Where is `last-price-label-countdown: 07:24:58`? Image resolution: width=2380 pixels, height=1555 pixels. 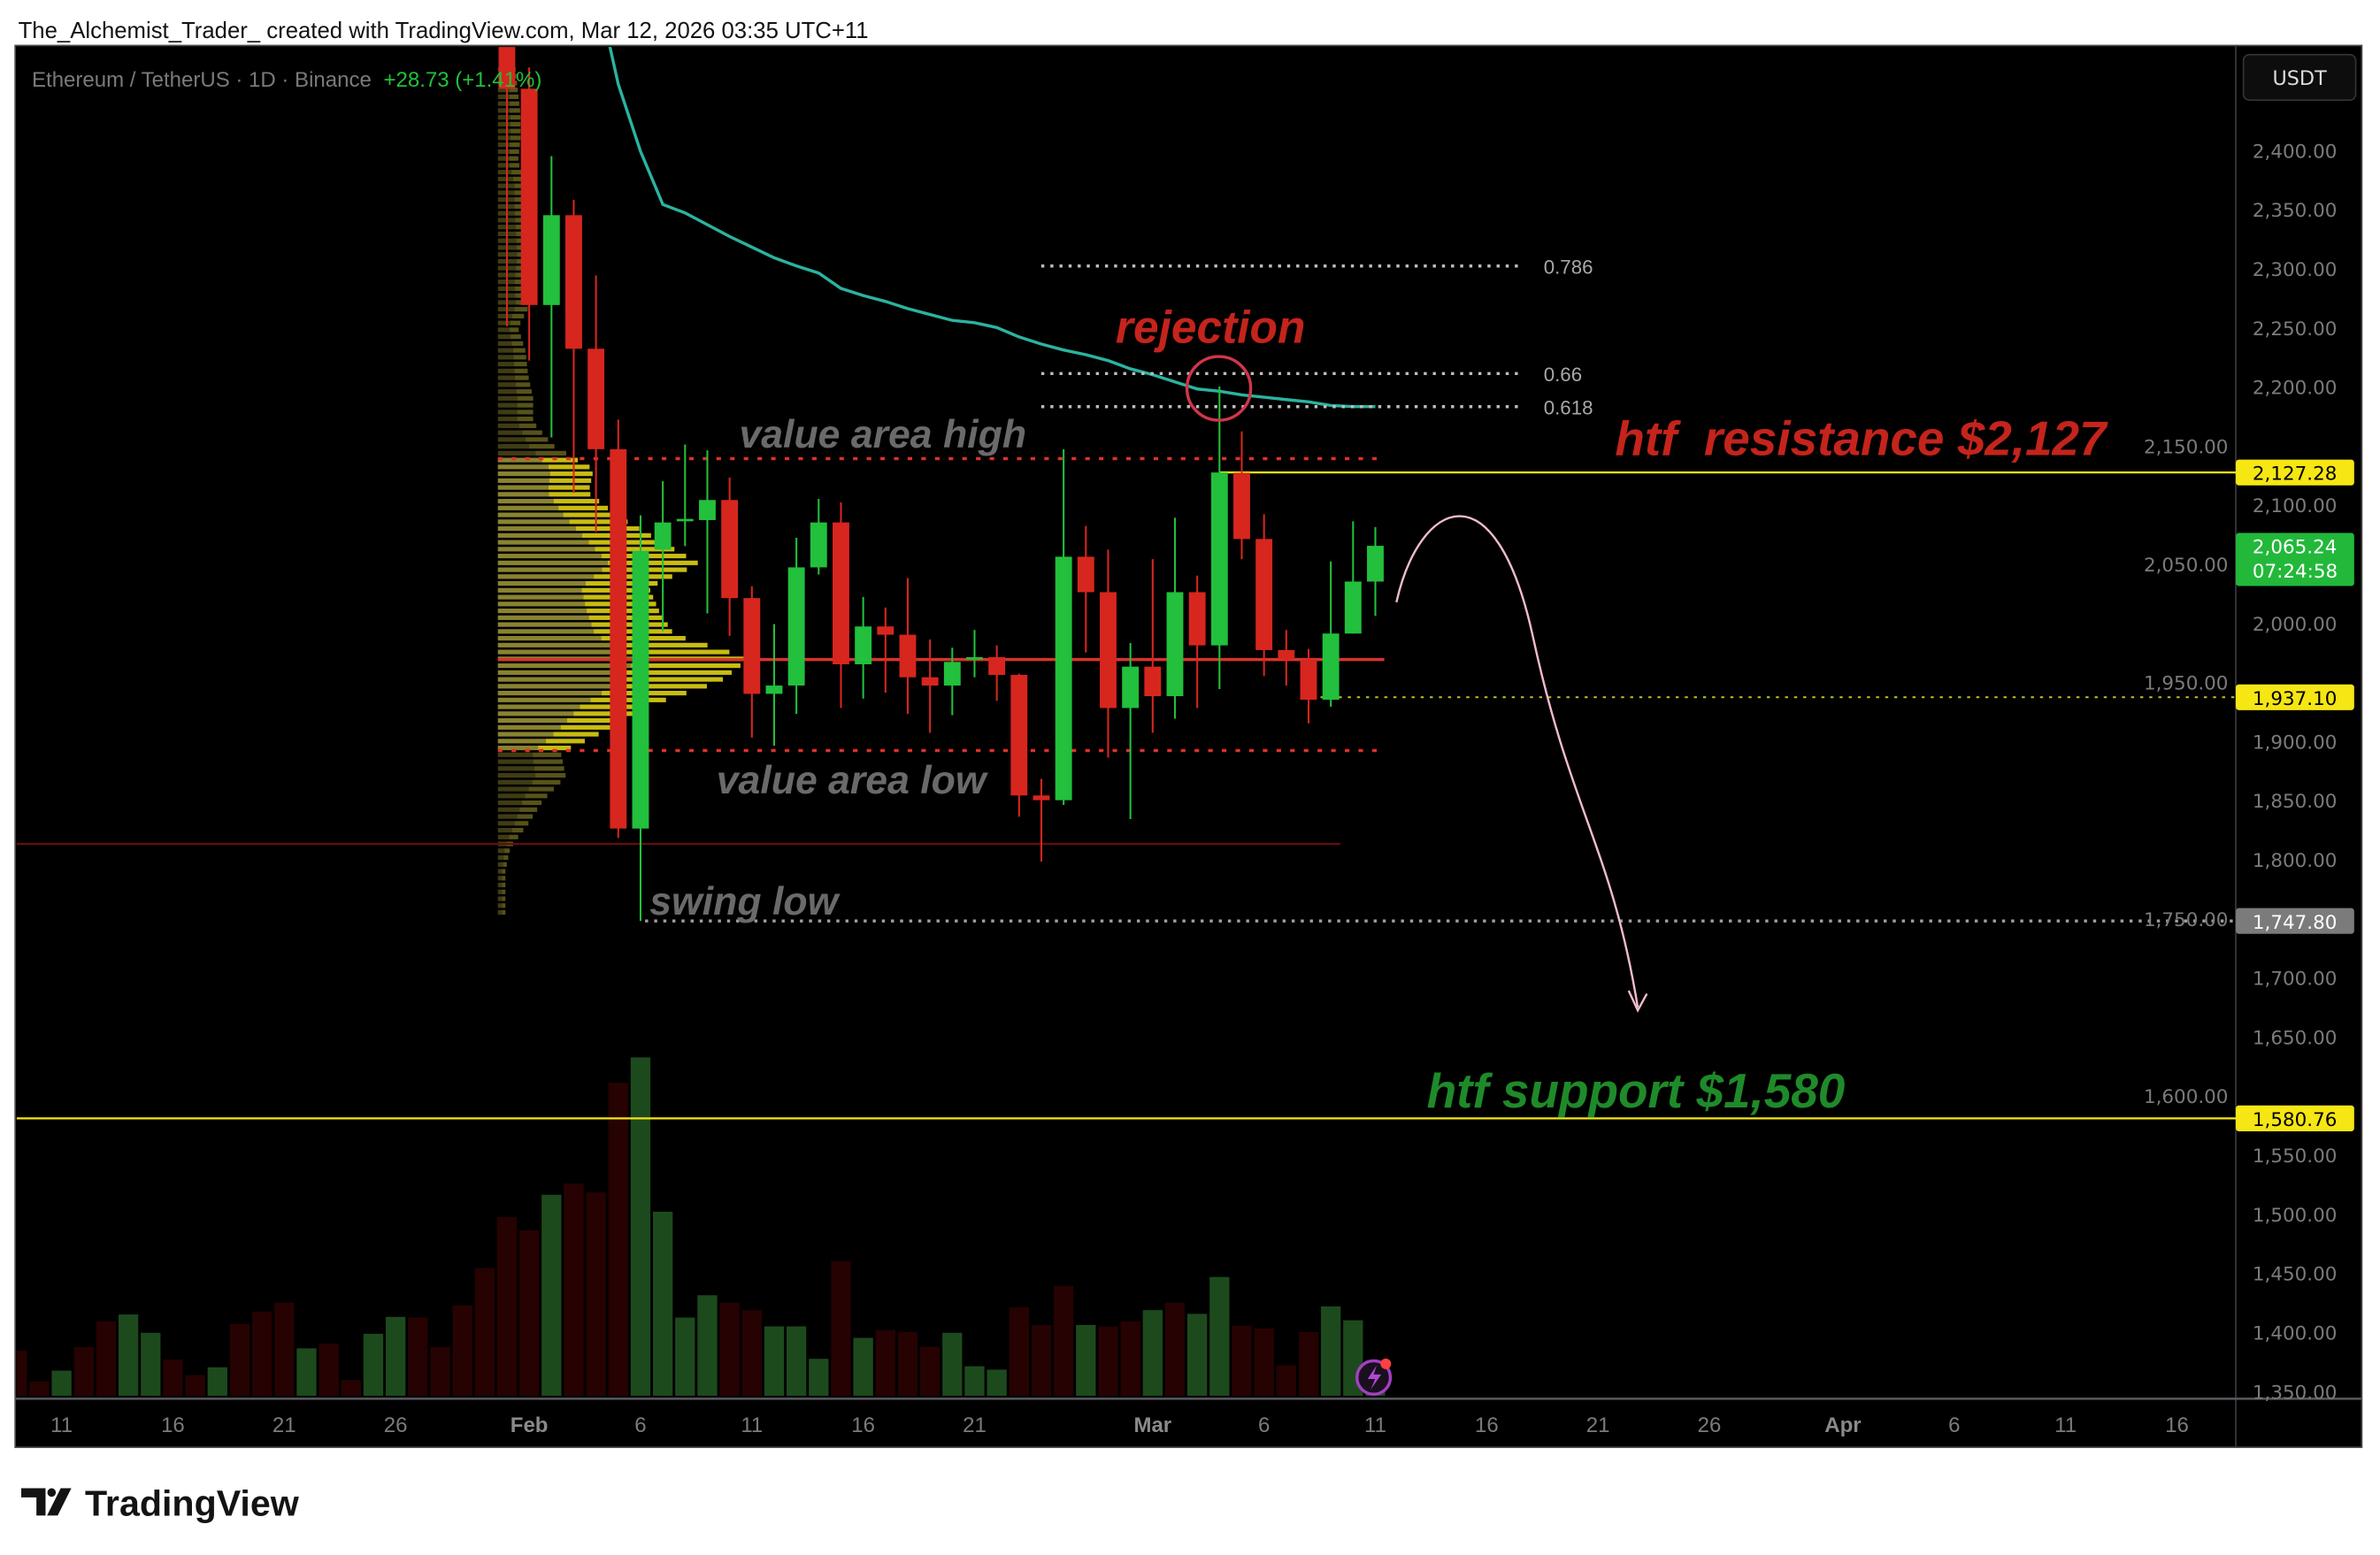
last-price-label-countdown: 07:24:58 is located at coordinates (2295, 572).